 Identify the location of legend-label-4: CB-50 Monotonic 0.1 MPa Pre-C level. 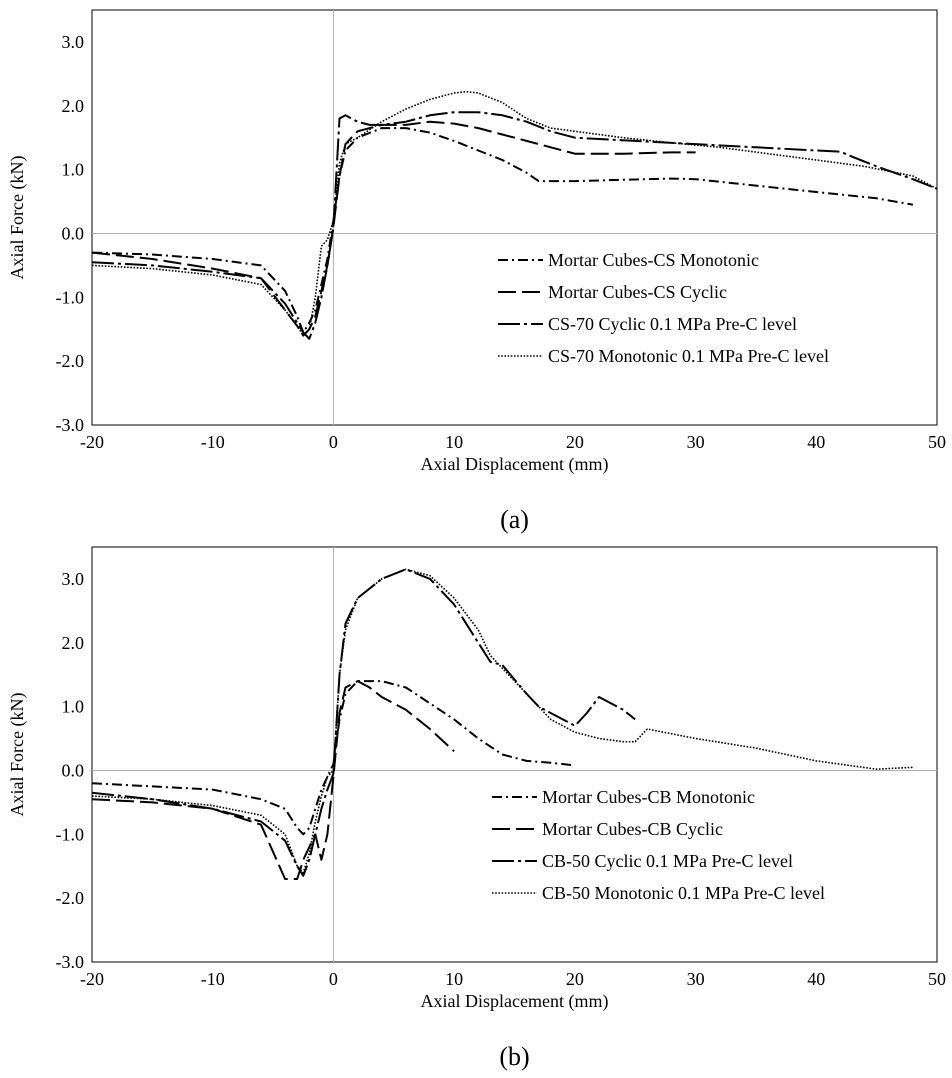
(683, 893).